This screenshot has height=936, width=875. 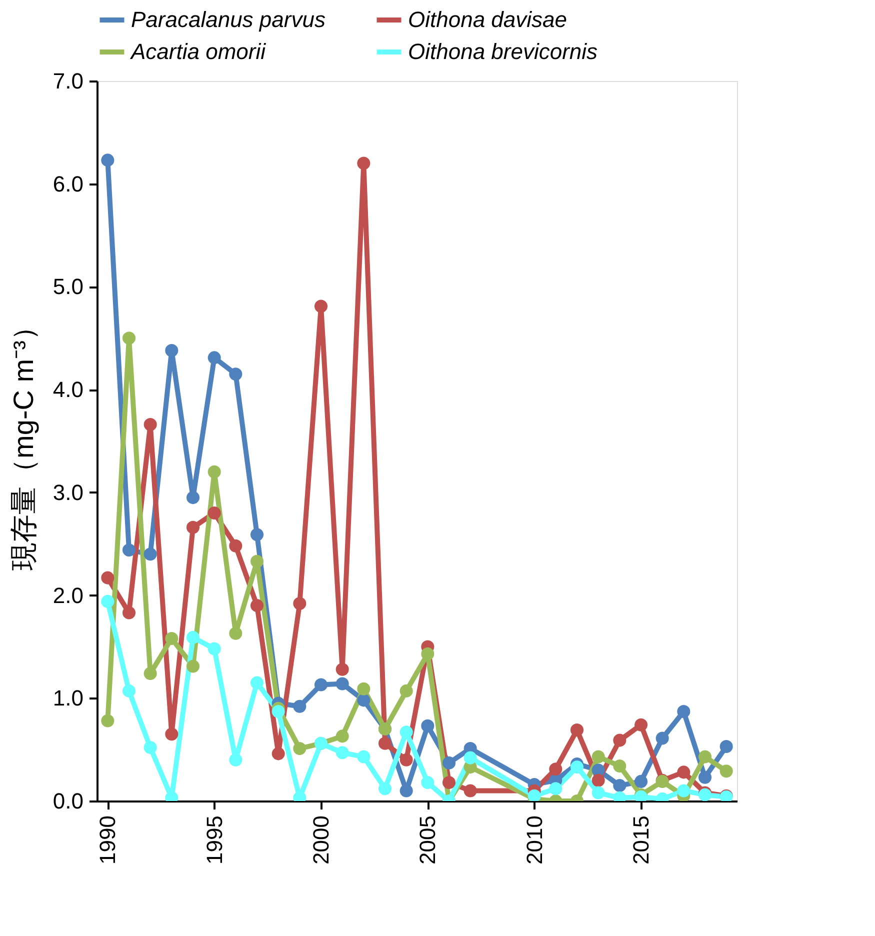 I want to click on x-tick-label: 2015, so click(x=641, y=840).